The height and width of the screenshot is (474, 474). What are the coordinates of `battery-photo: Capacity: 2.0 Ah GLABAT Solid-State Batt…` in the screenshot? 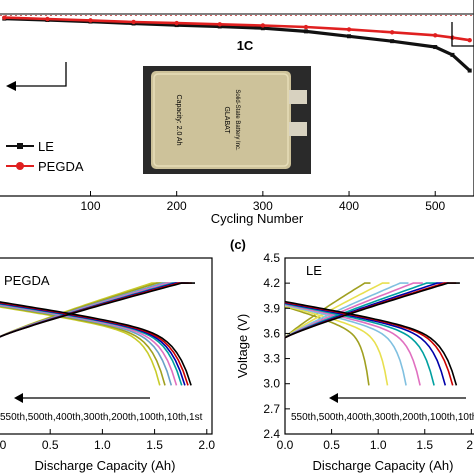 It's located at (227, 120).